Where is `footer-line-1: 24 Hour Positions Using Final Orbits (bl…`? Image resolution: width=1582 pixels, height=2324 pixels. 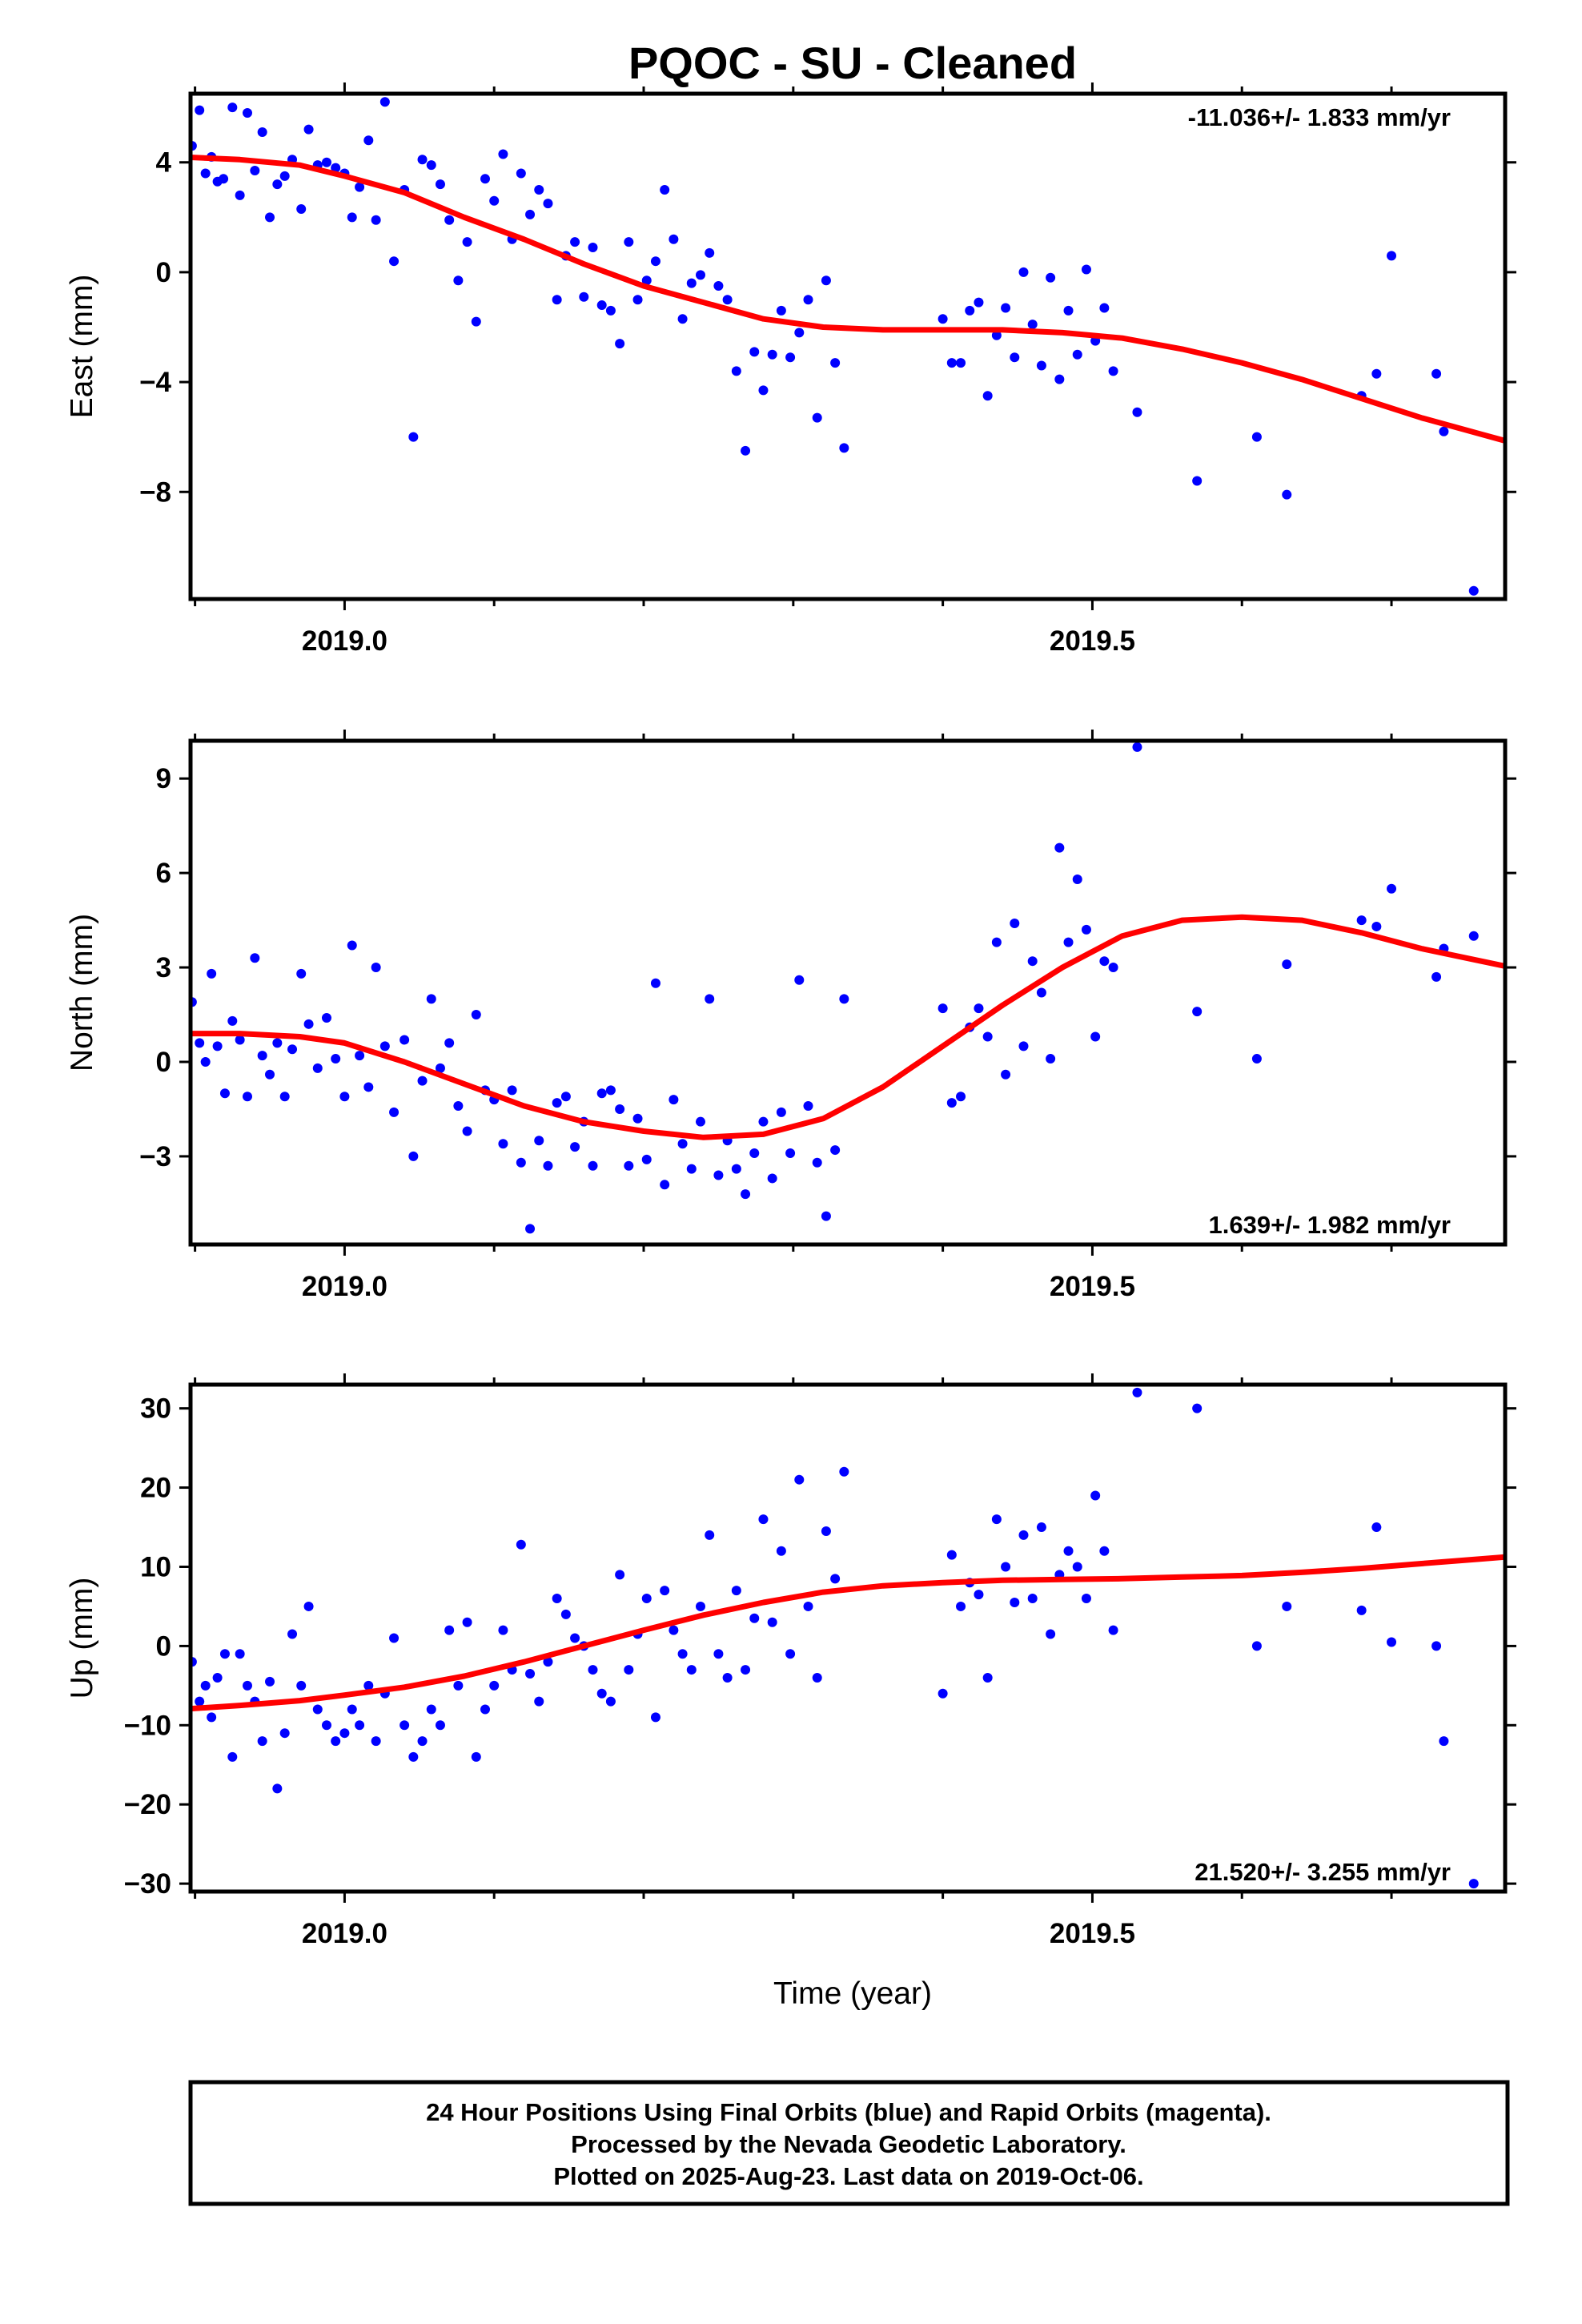 footer-line-1: 24 Hour Positions Using Final Orbits (bl… is located at coordinates (848, 2112).